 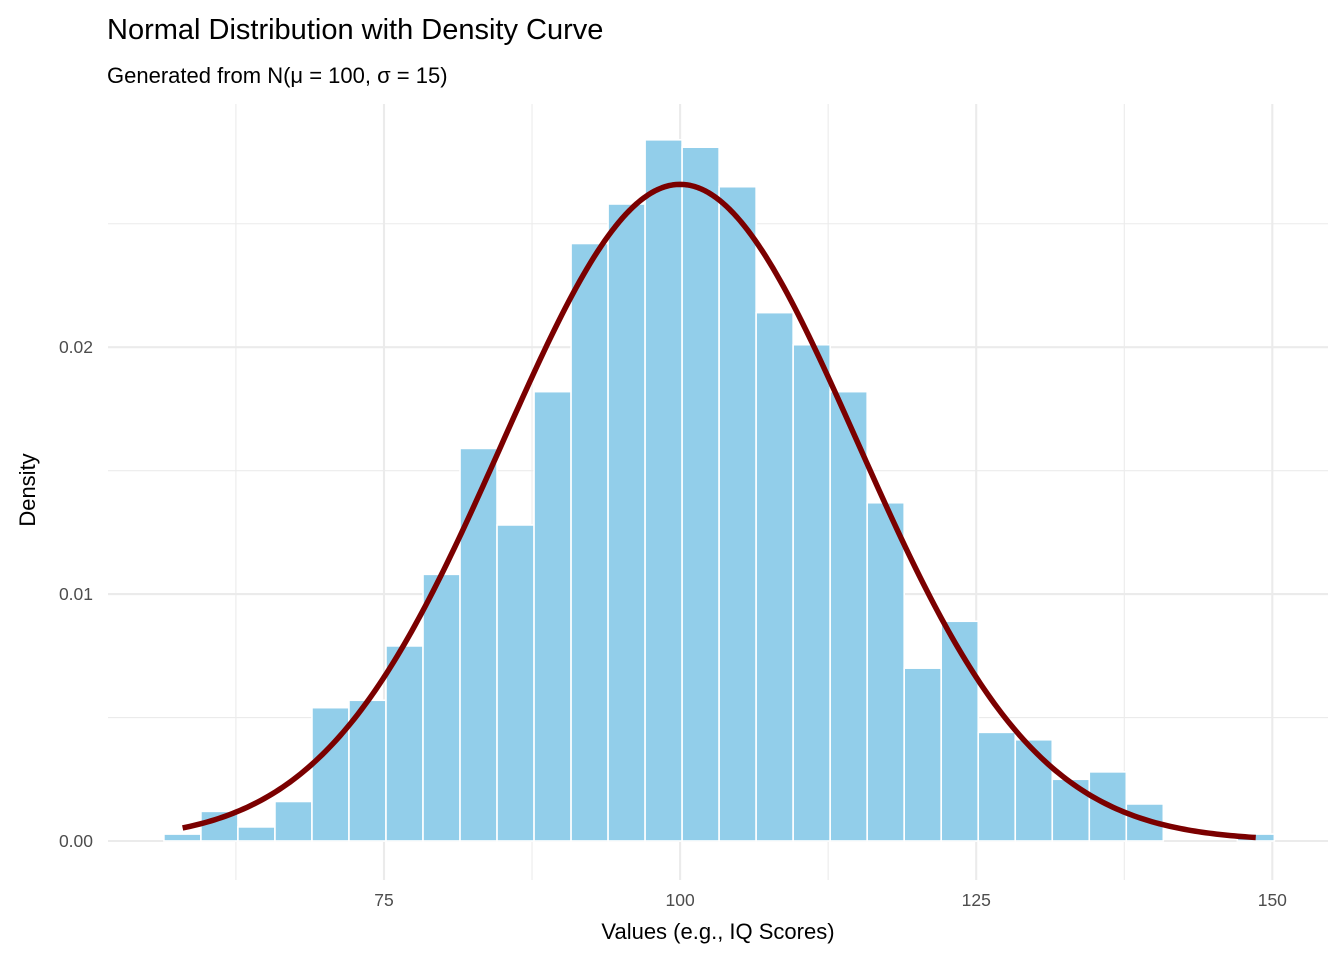 I want to click on x-tick-label: 125, so click(x=976, y=900).